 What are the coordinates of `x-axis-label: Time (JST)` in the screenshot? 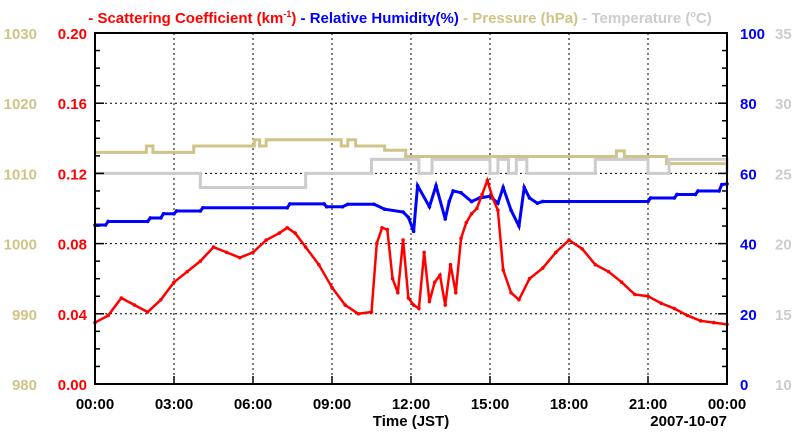 It's located at (411, 421).